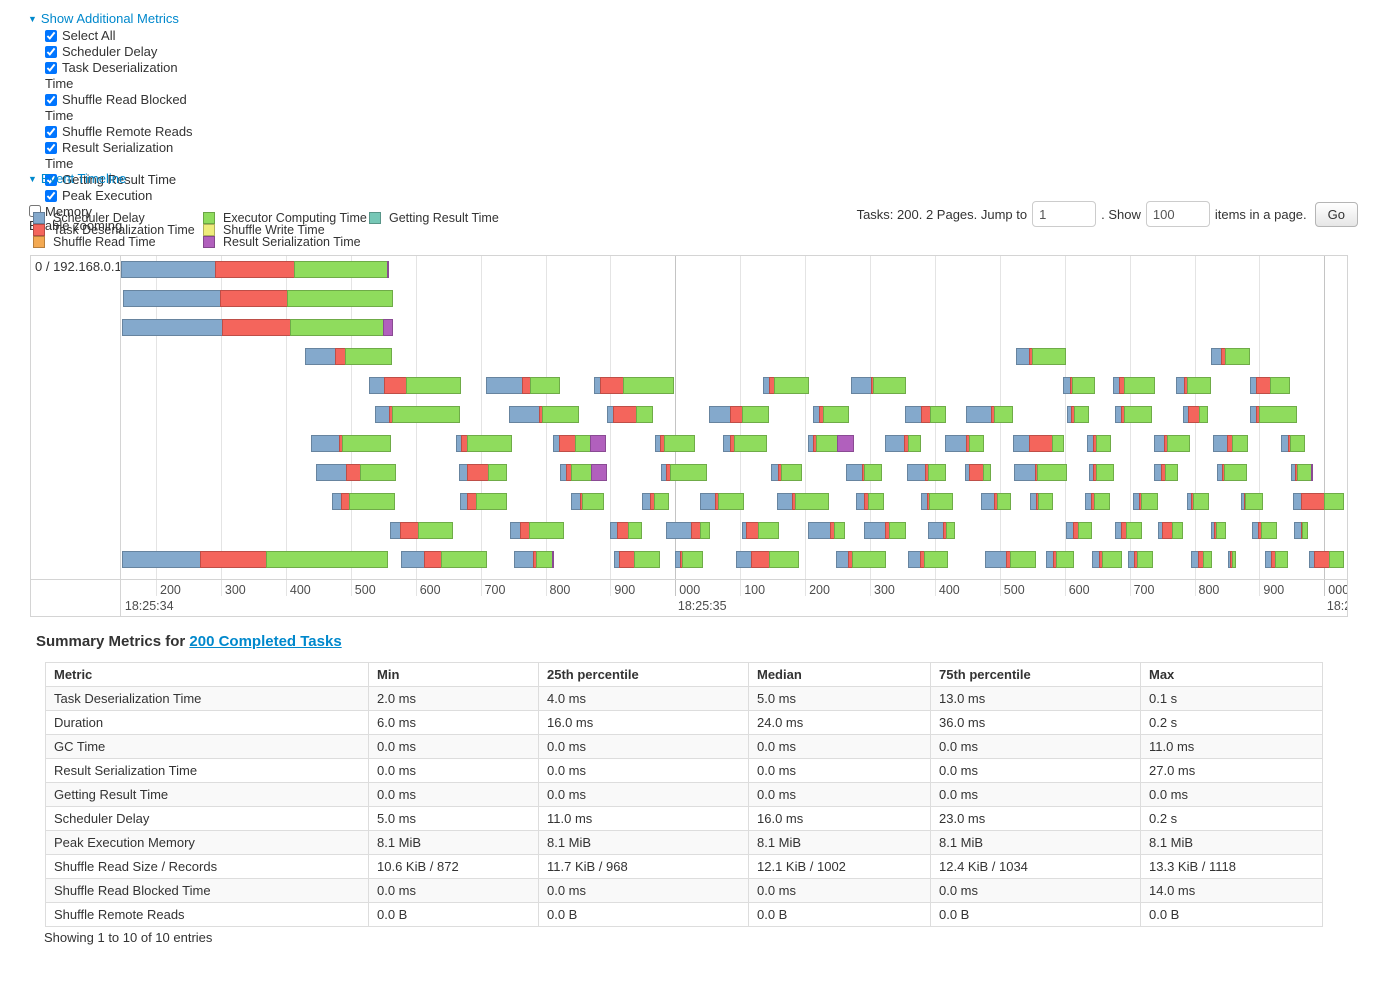  I want to click on legend-label: Task Deserialization Time, so click(124, 230).